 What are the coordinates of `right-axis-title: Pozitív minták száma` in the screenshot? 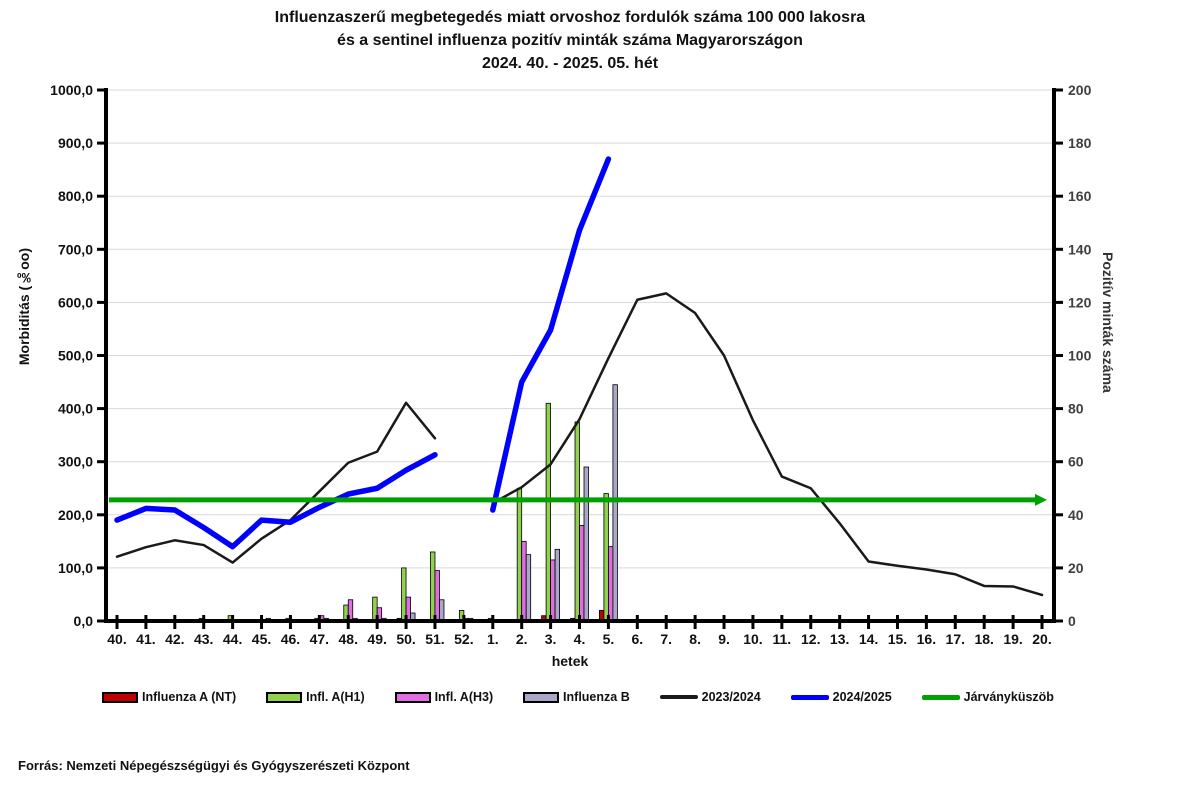 It's located at (1108, 322).